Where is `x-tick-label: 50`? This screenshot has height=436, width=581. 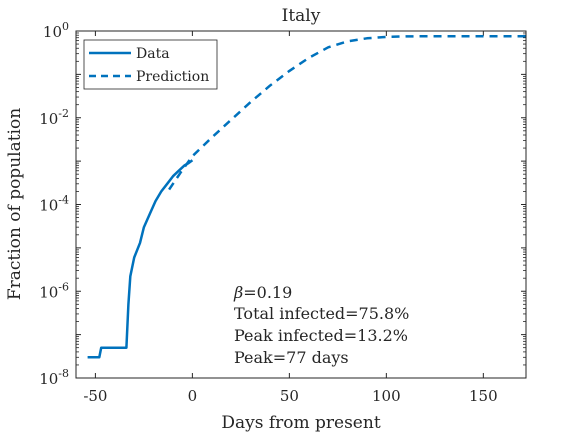
x-tick-label: 50 is located at coordinates (289, 396).